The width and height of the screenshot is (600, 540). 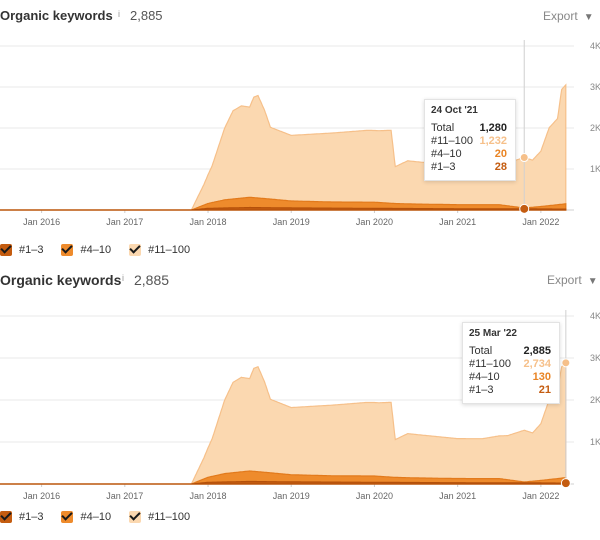 I want to click on tooltip-date: 24 Oct '21, so click(x=454, y=110).